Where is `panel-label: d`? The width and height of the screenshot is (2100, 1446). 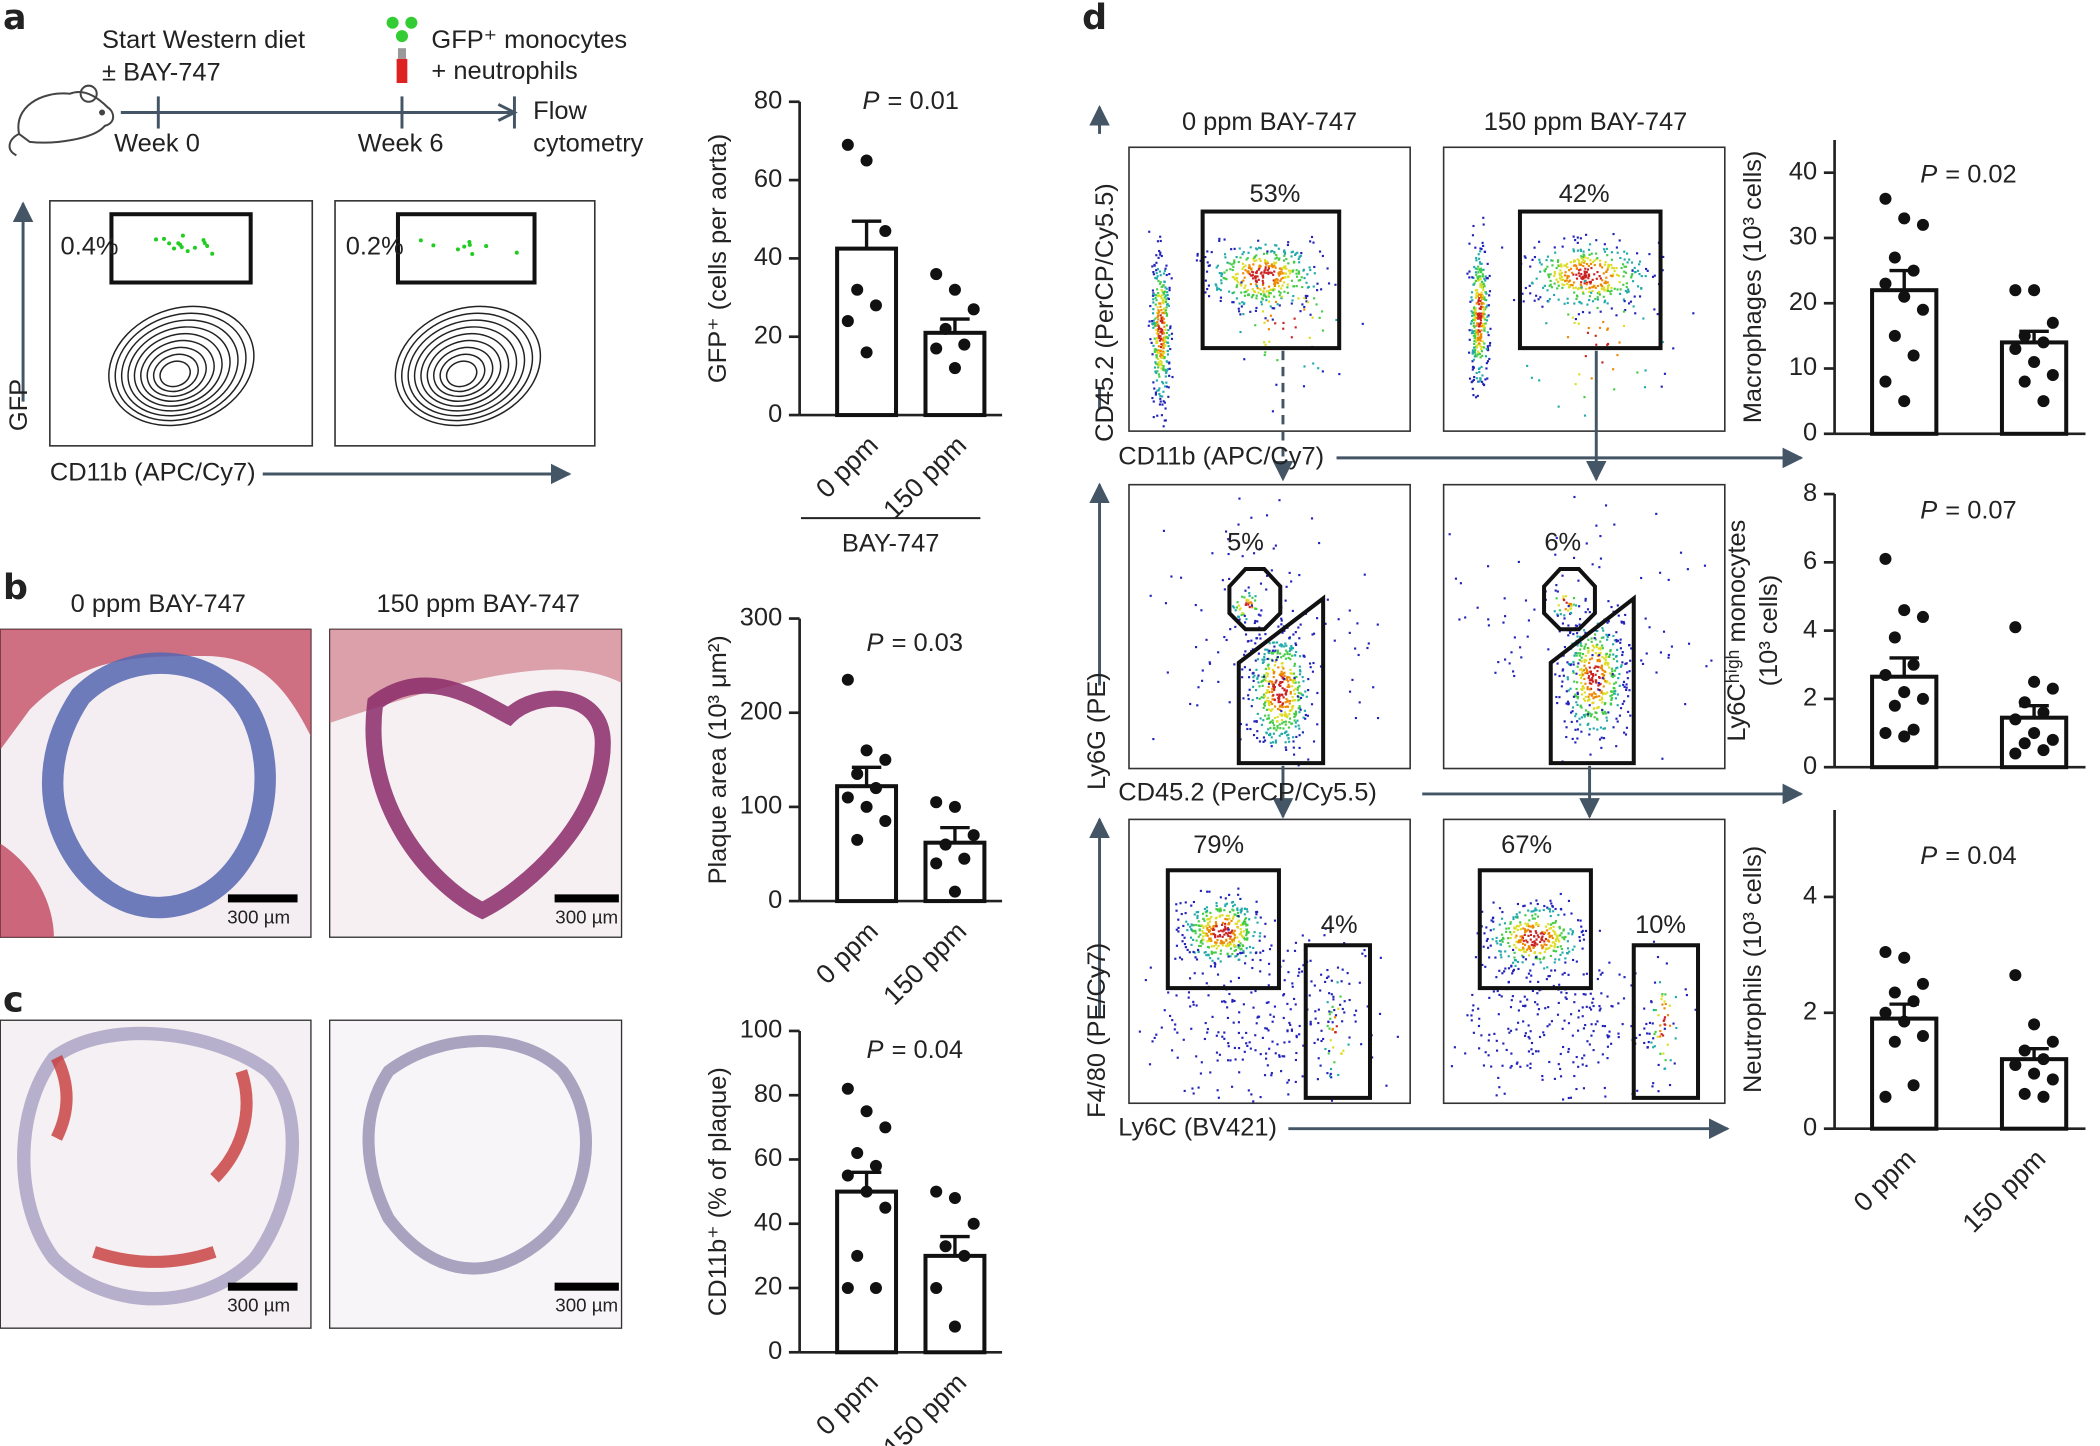 panel-label: d is located at coordinates (1094, 19).